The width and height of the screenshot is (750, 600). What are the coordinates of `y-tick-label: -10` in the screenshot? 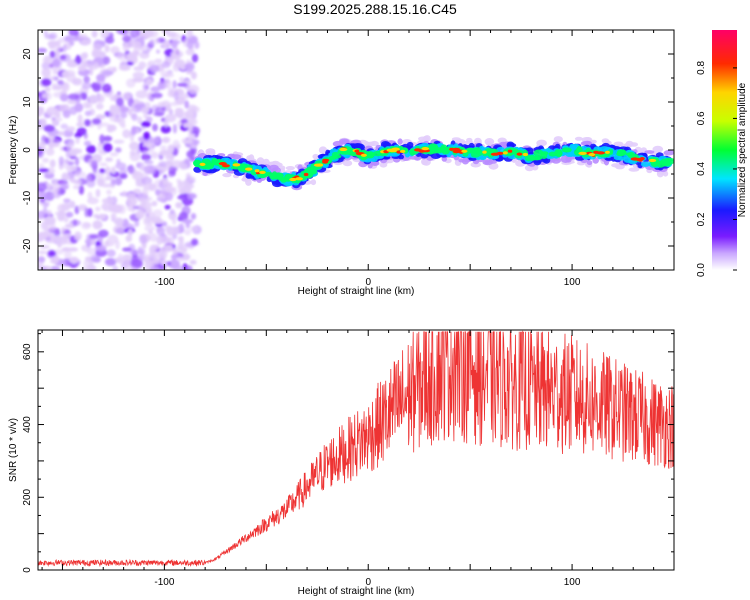 It's located at (27, 197).